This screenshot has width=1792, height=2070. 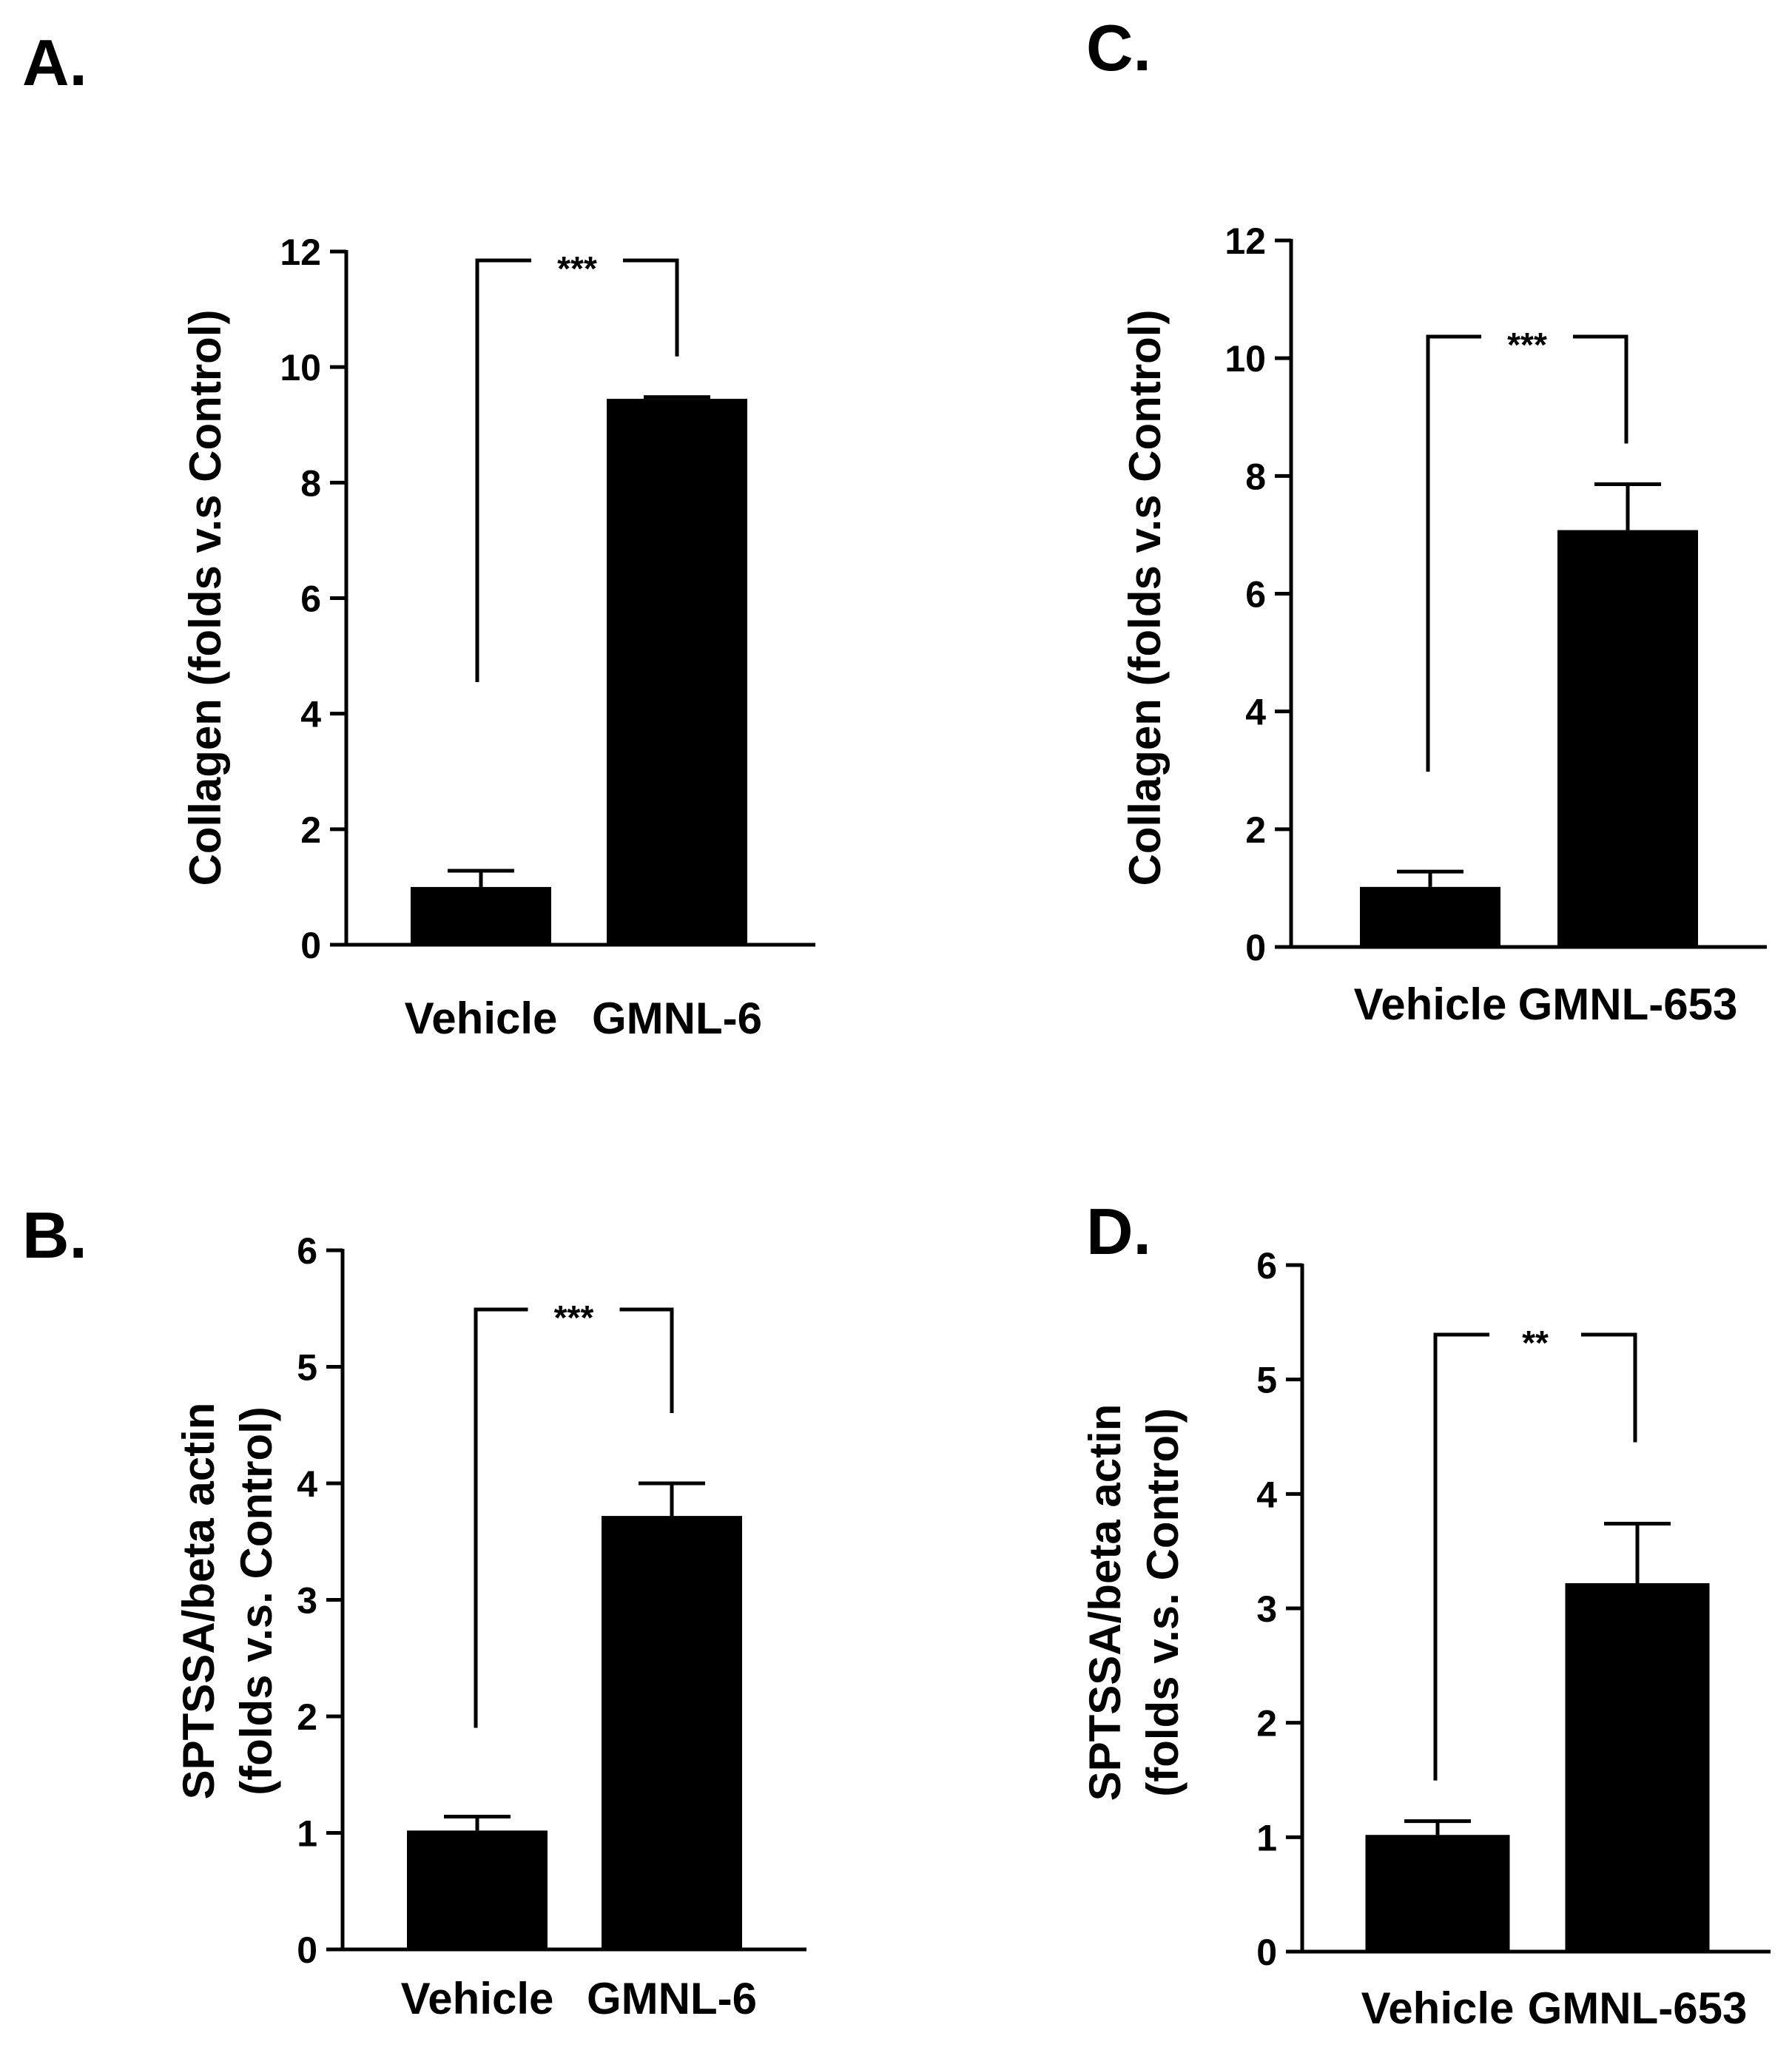 What do you see at coordinates (1118, 47) in the screenshot?
I see `panel-label: C.` at bounding box center [1118, 47].